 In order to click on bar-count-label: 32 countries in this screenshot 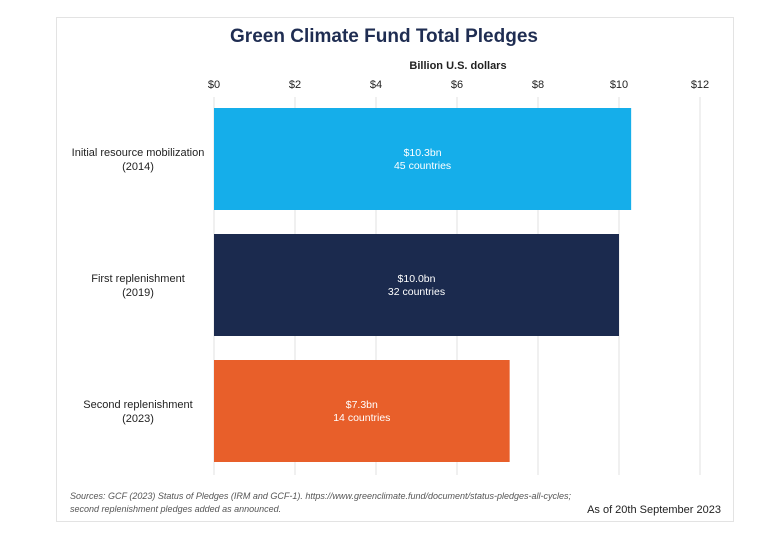, I will do `click(416, 292)`.